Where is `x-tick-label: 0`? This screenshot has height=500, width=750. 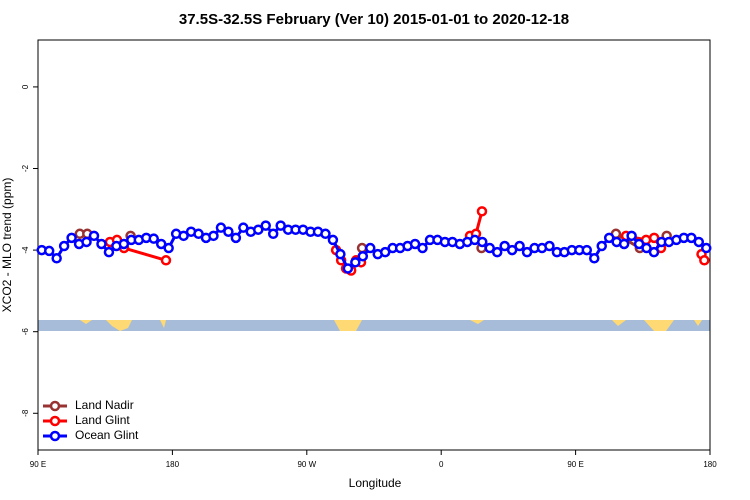 x-tick-label: 0 is located at coordinates (441, 464).